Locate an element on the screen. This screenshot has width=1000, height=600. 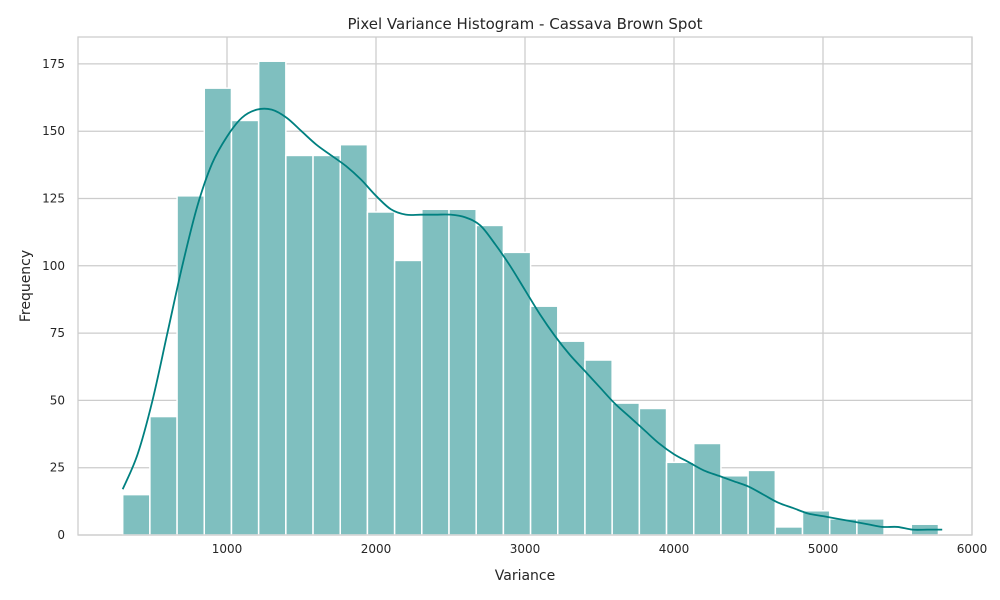
y-tick-label: 0 is located at coordinates (61, 535).